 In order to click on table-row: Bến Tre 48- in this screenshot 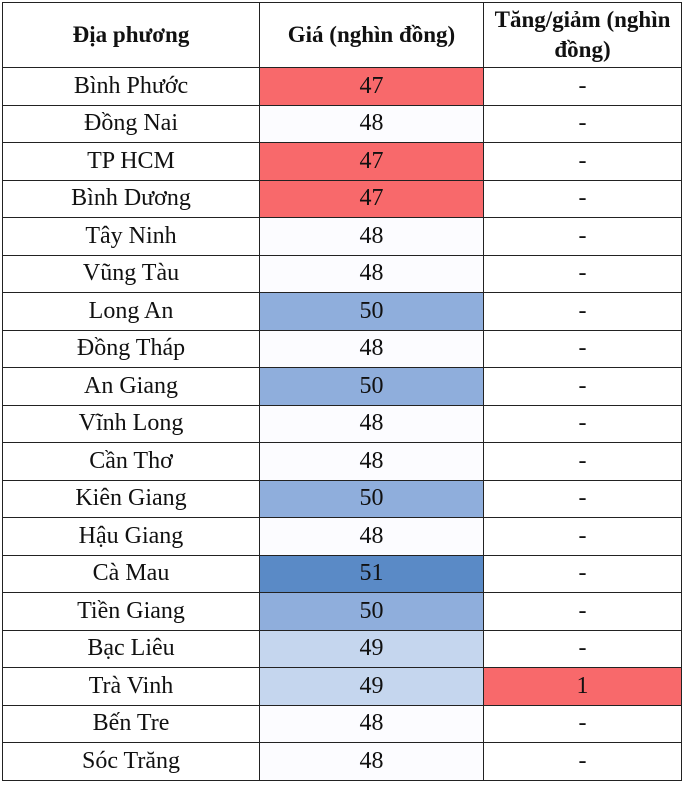, I will do `click(342, 723)`.